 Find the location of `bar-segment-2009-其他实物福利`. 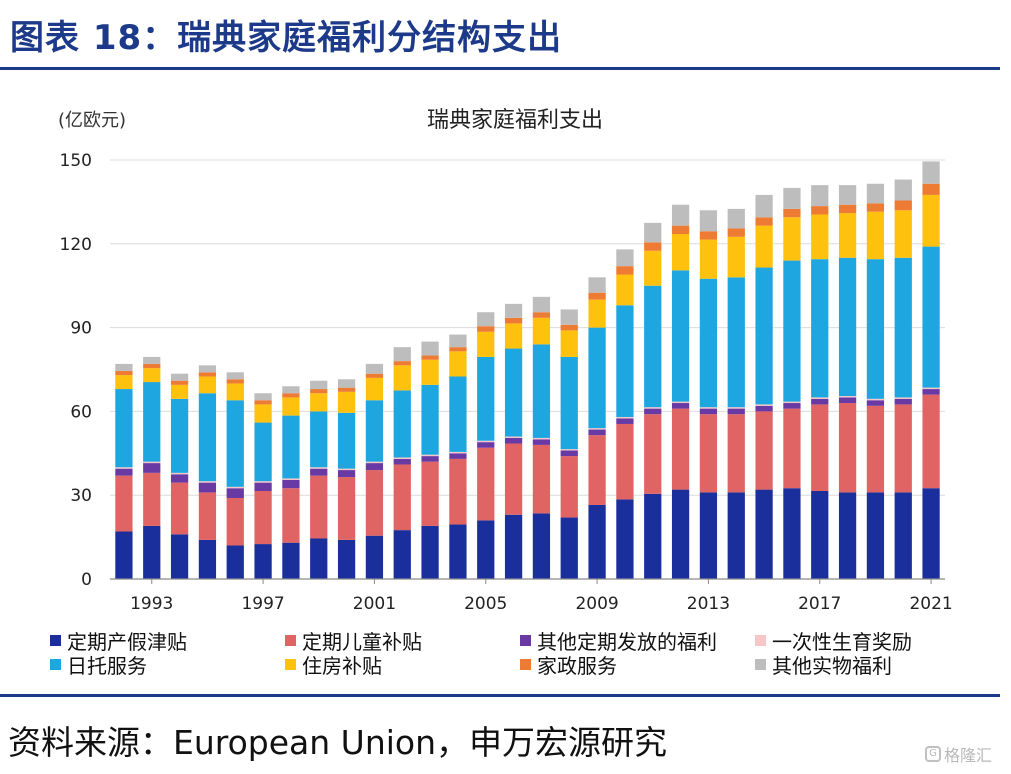

bar-segment-2009-其他实物福利 is located at coordinates (597, 285).